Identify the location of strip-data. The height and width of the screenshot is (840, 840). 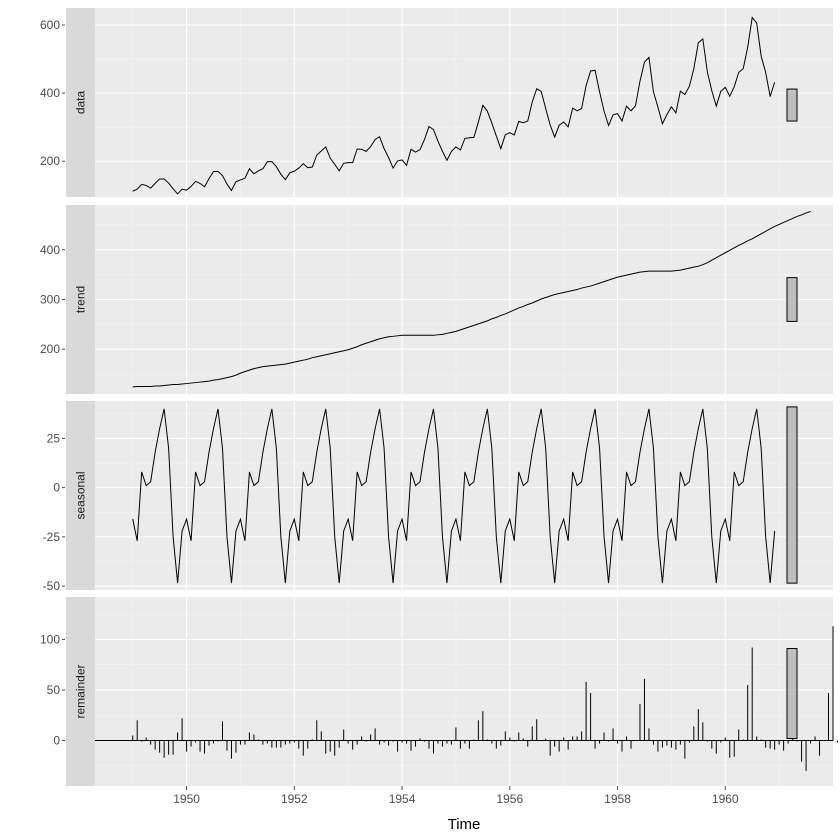
(80, 102).